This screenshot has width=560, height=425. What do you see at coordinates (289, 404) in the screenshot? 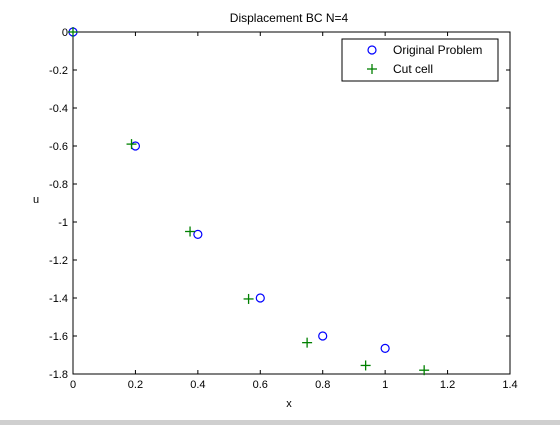
I see `x-axis-label: x` at bounding box center [289, 404].